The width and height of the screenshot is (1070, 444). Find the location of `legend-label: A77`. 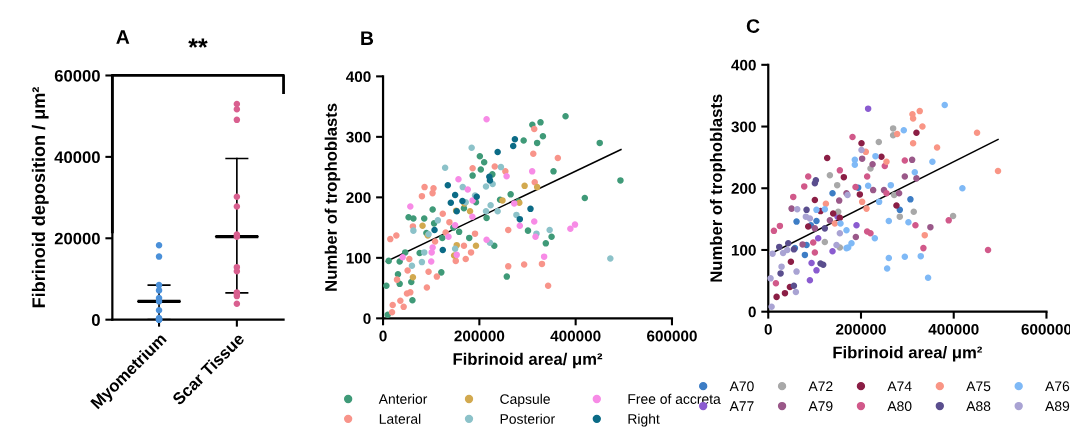

legend-label: A77 is located at coordinates (741, 406).